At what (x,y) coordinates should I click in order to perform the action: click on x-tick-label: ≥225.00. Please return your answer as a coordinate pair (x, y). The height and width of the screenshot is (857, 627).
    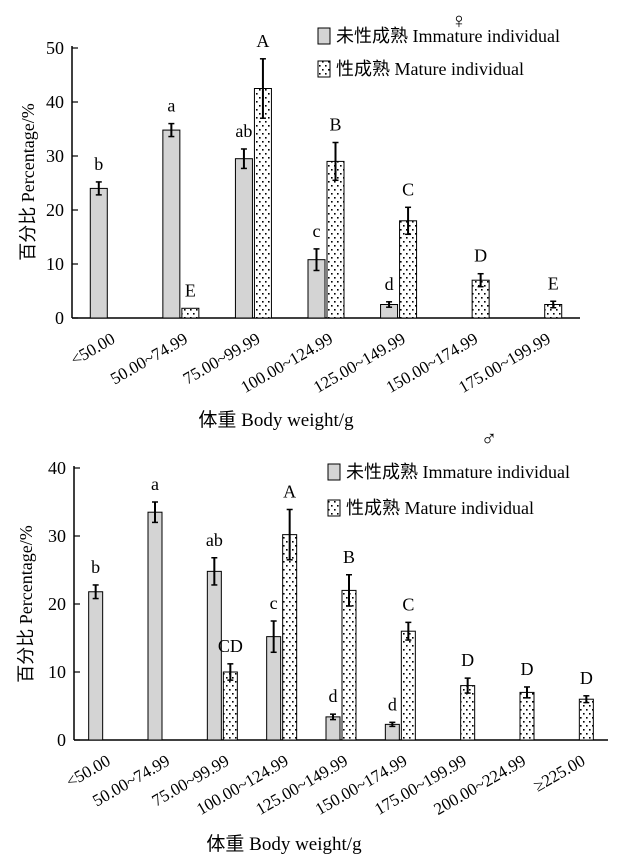
    Looking at the image, I should click on (559, 773).